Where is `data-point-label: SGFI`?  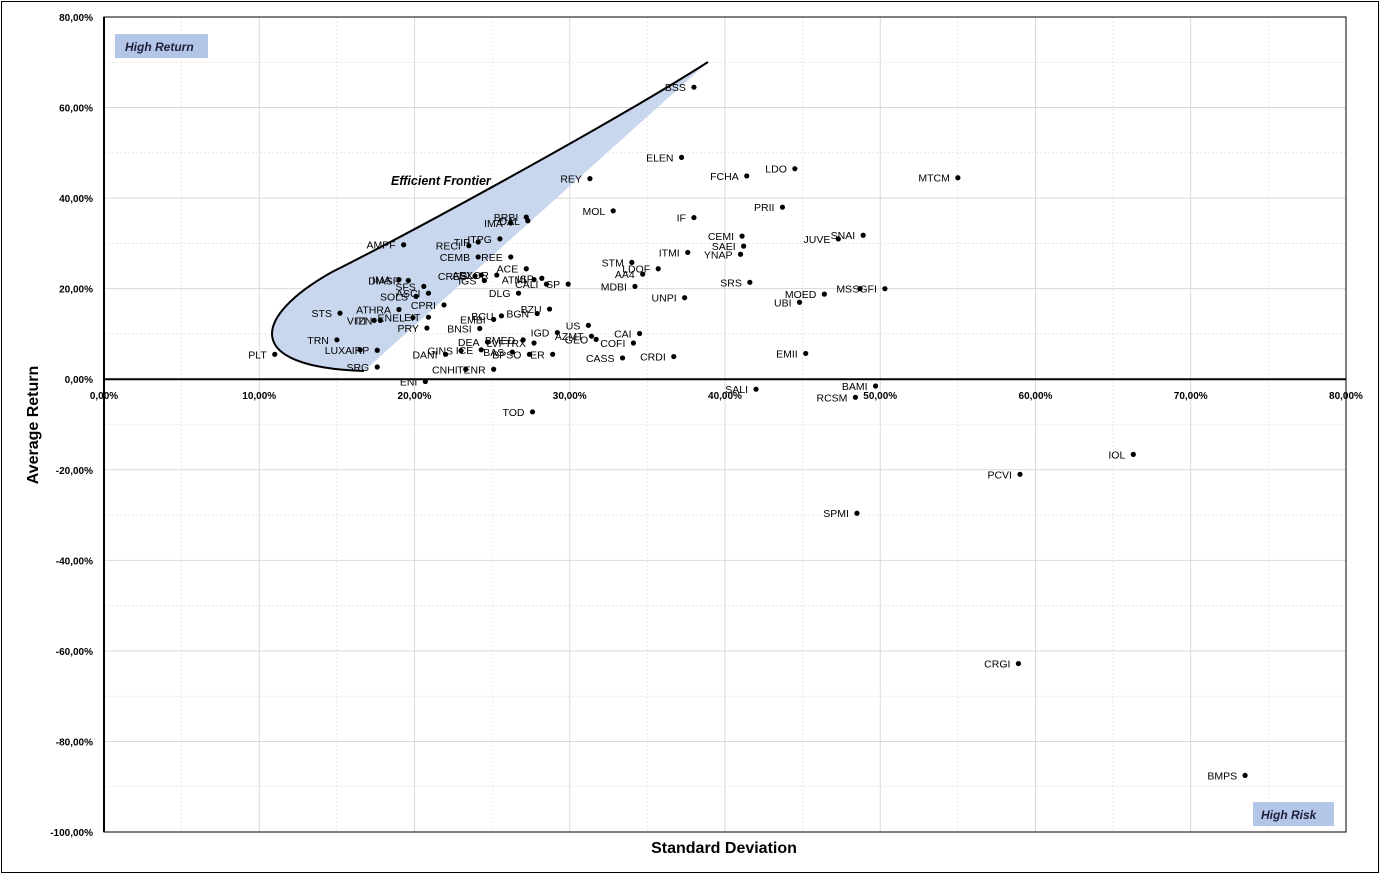
data-point-label: SGFI is located at coordinates (864, 290).